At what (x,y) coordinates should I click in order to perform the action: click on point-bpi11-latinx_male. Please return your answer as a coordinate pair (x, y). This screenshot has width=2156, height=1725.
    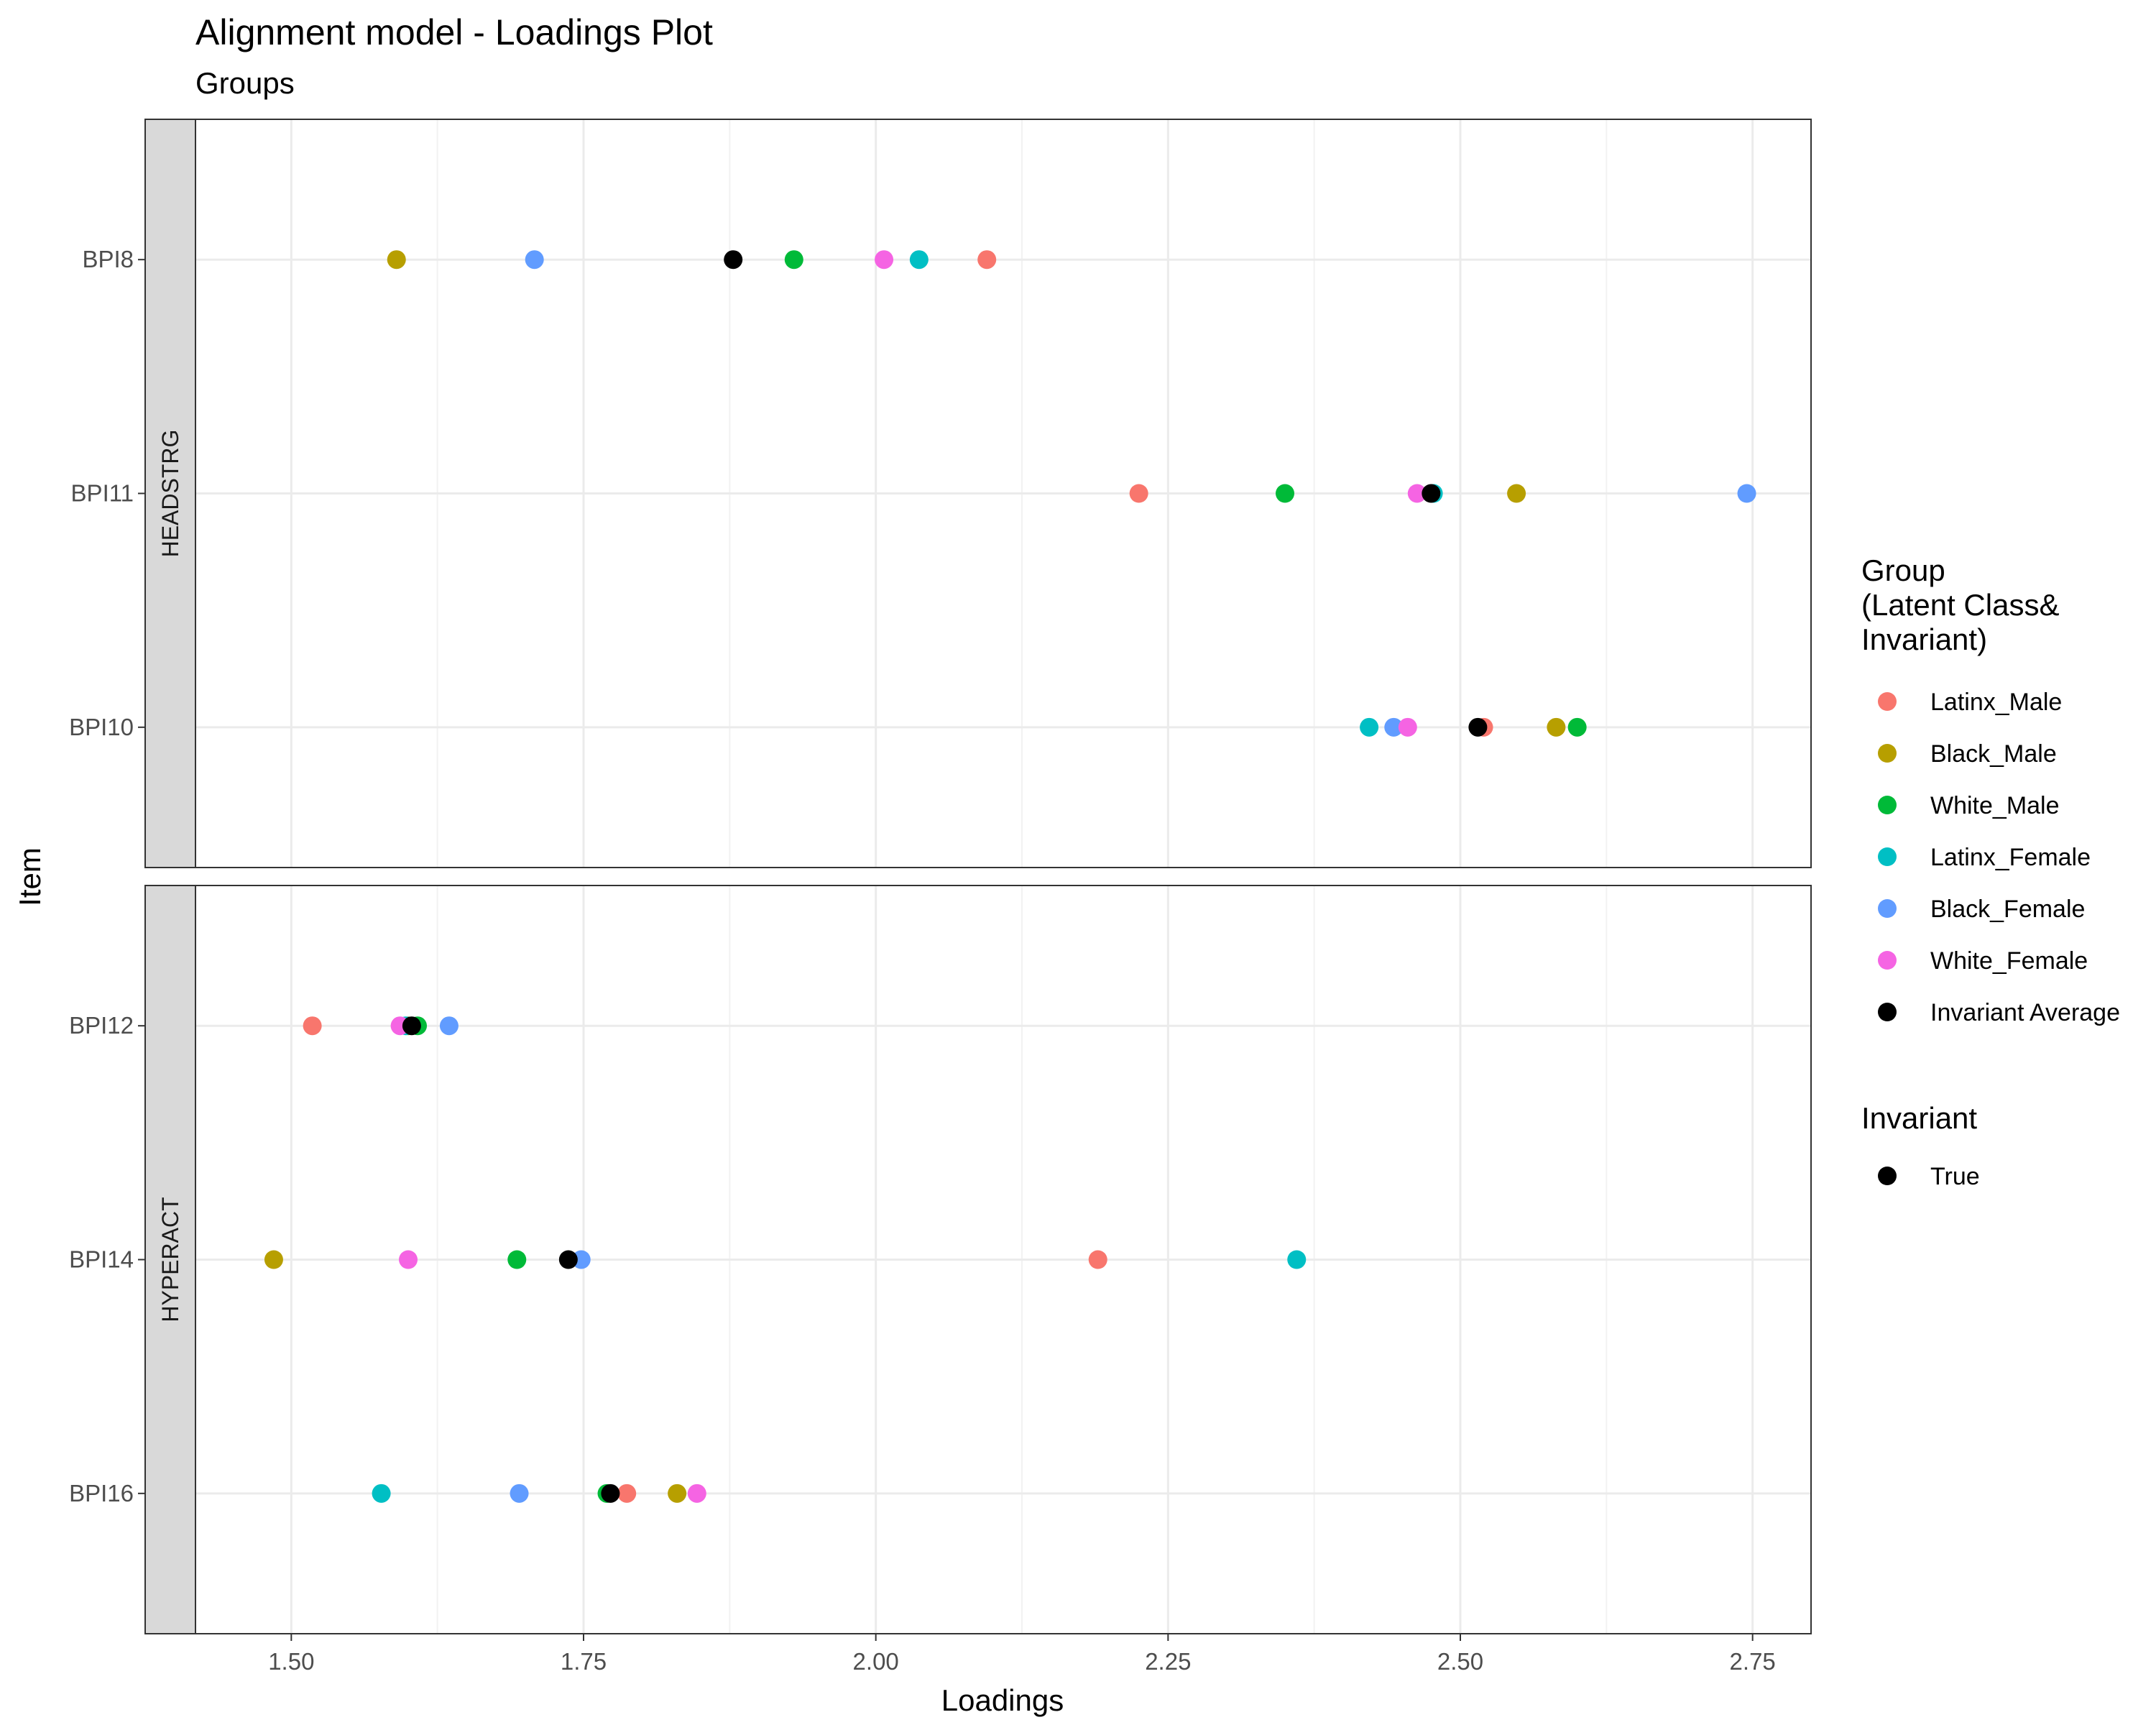
    Looking at the image, I should click on (1138, 493).